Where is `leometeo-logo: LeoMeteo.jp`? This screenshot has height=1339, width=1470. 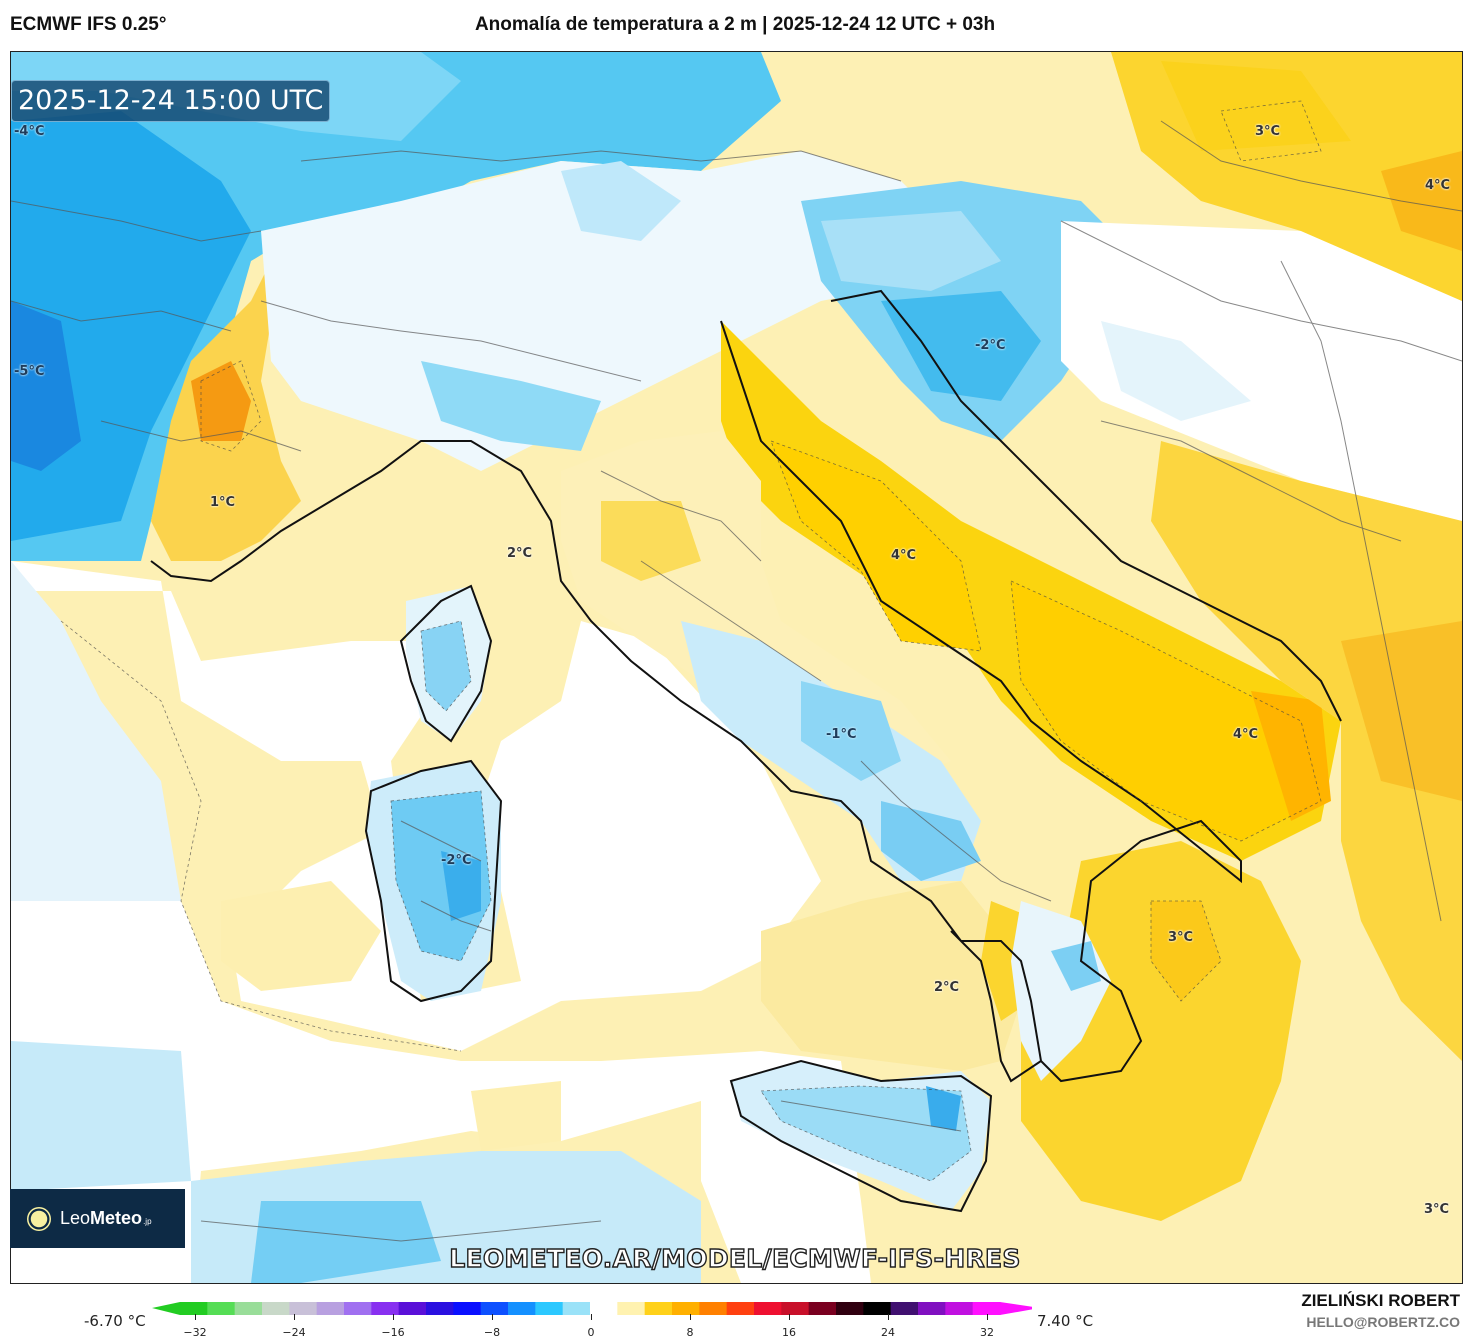 leometeo-logo: LeoMeteo.jp is located at coordinates (97, 1218).